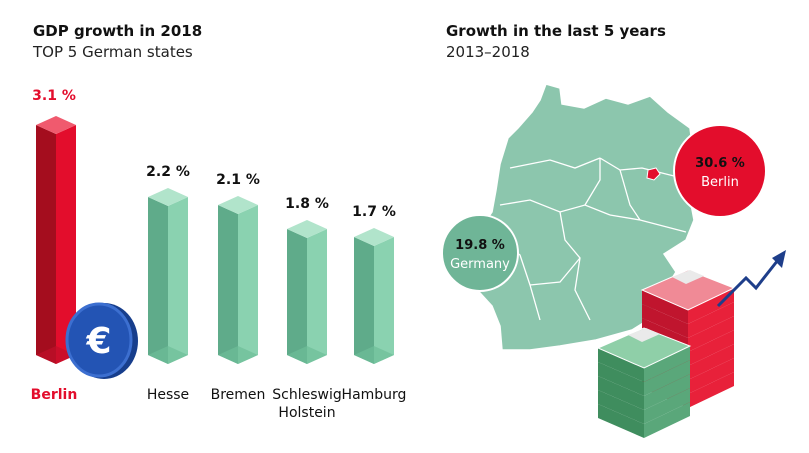  What do you see at coordinates (556, 31) in the screenshot?
I see `right-chart-title: Growth in the last 5 years` at bounding box center [556, 31].